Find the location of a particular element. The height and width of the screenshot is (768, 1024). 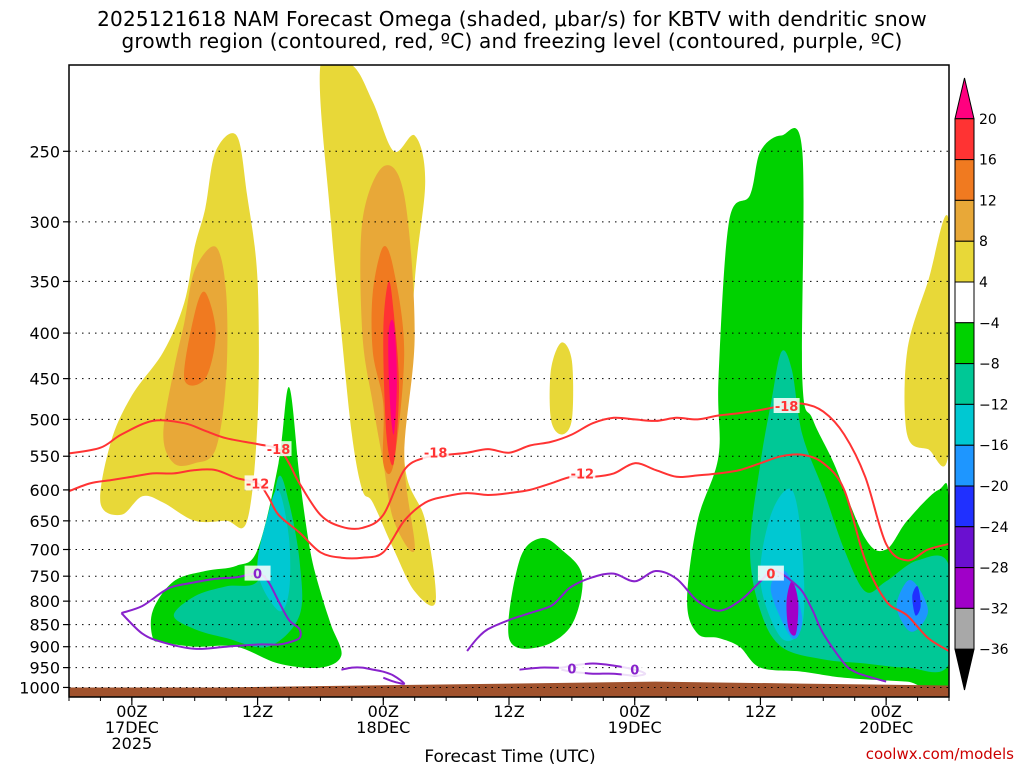

y-tick-label-900: 900 is located at coordinates (44, 647).